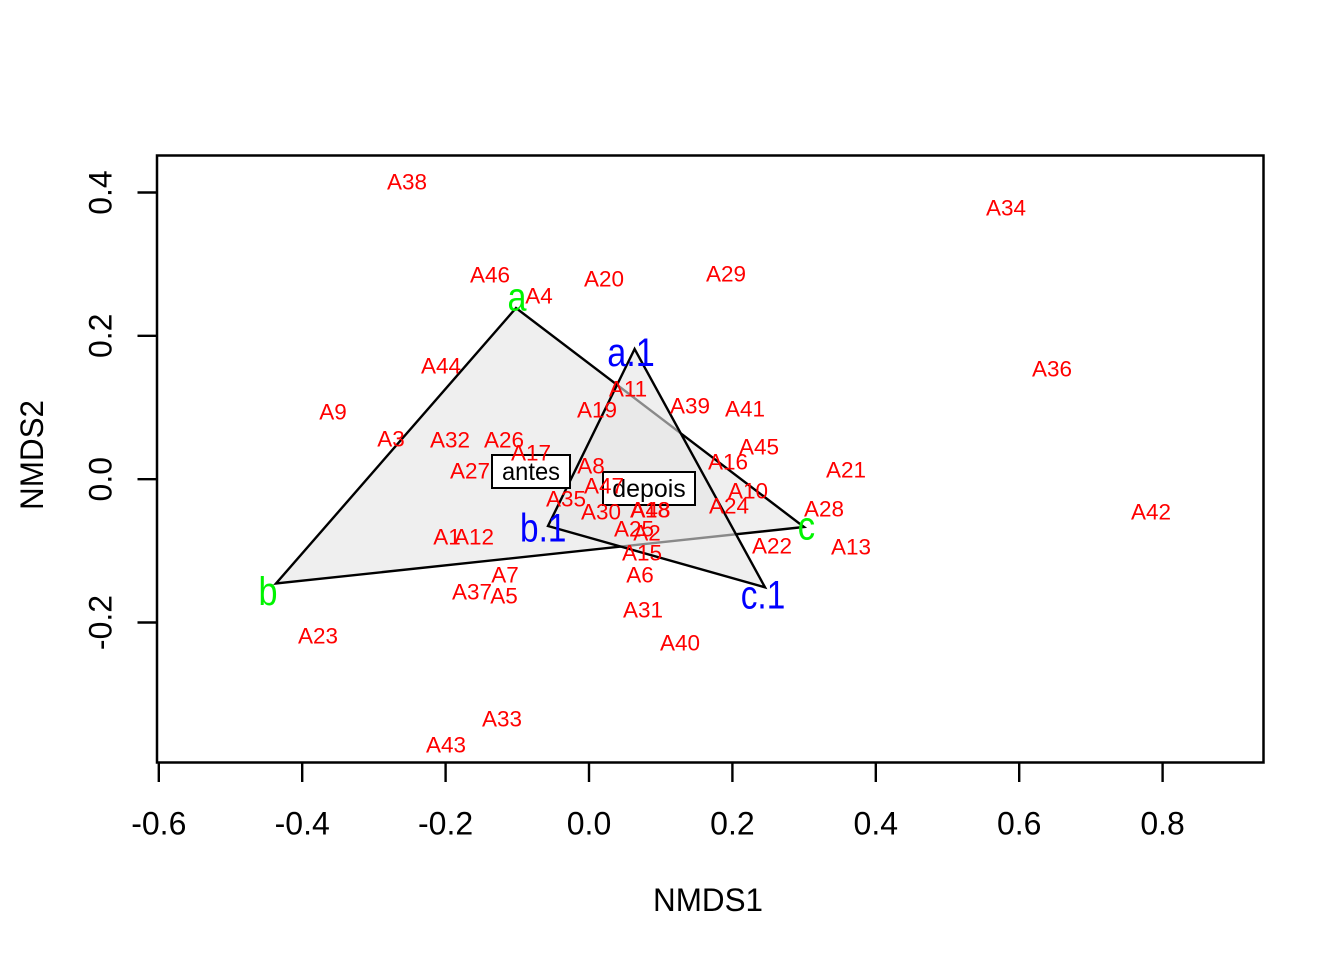 The width and height of the screenshot is (1344, 960). Describe the element at coordinates (690, 406) in the screenshot. I see `svg-text: A39` at that location.